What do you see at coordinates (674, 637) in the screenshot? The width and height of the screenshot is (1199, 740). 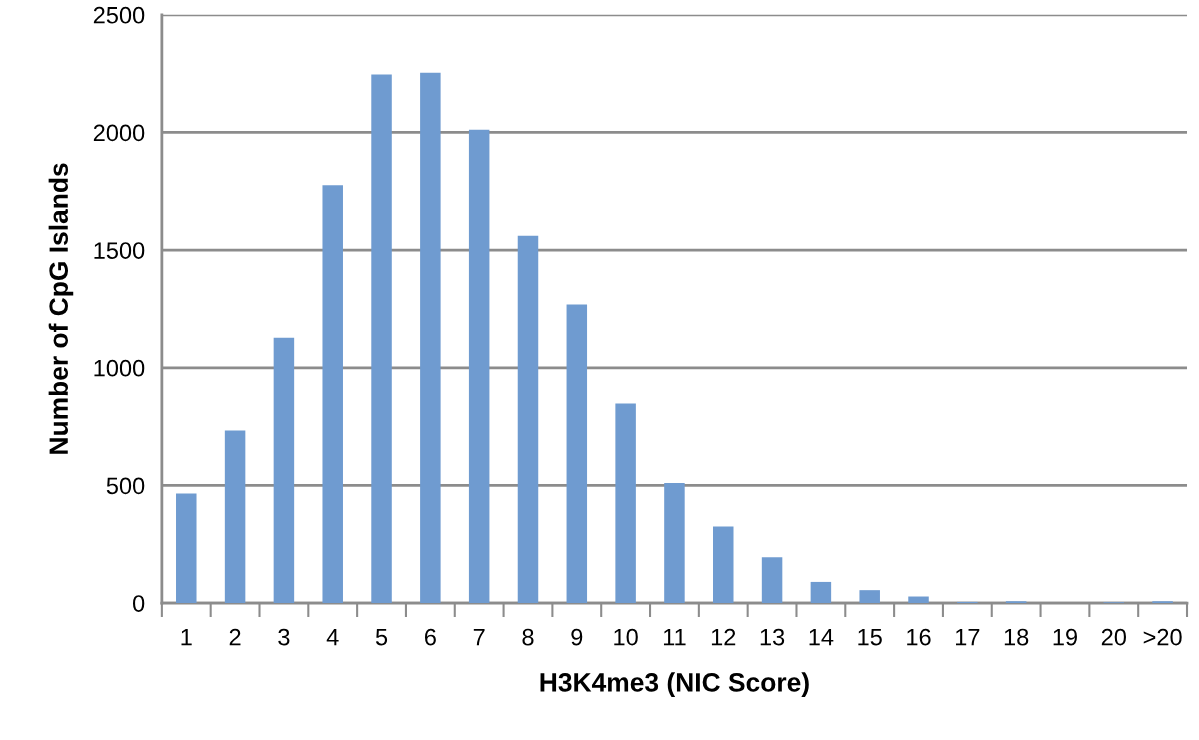 I see `x-tick-label: 11` at bounding box center [674, 637].